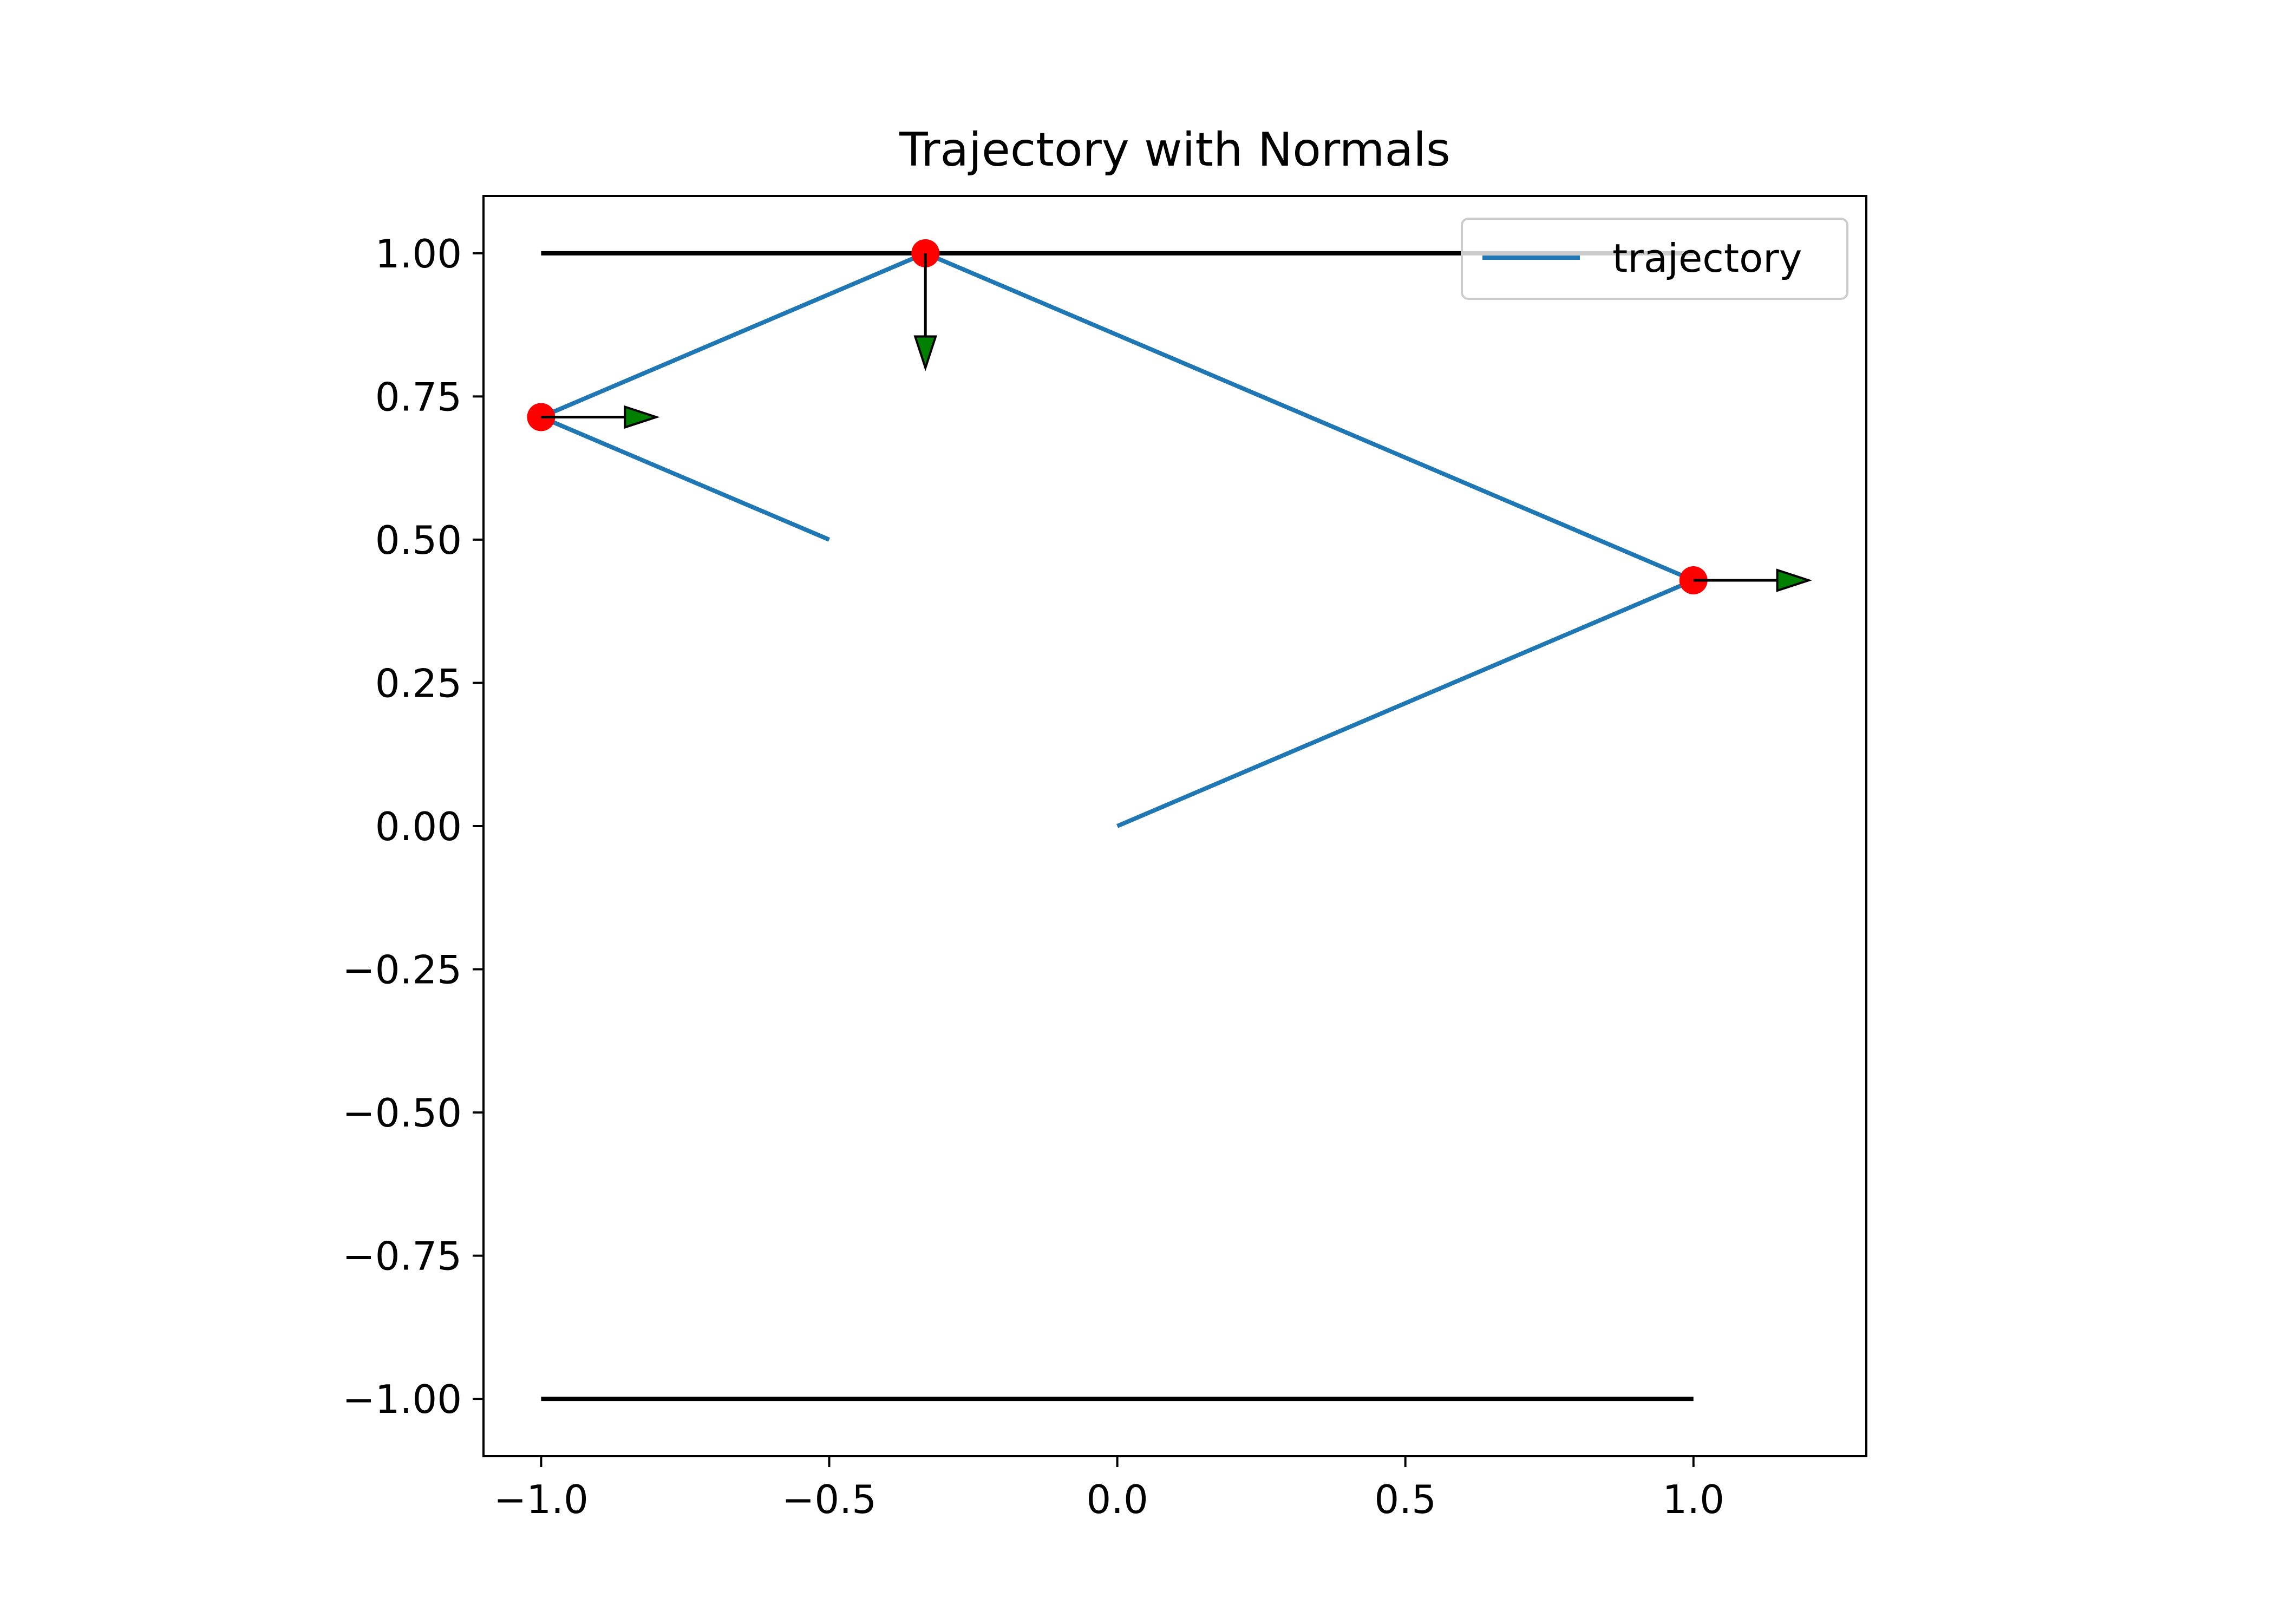 The width and height of the screenshot is (2274, 1624). I want to click on x-tick-label: −0.5, so click(830, 1499).